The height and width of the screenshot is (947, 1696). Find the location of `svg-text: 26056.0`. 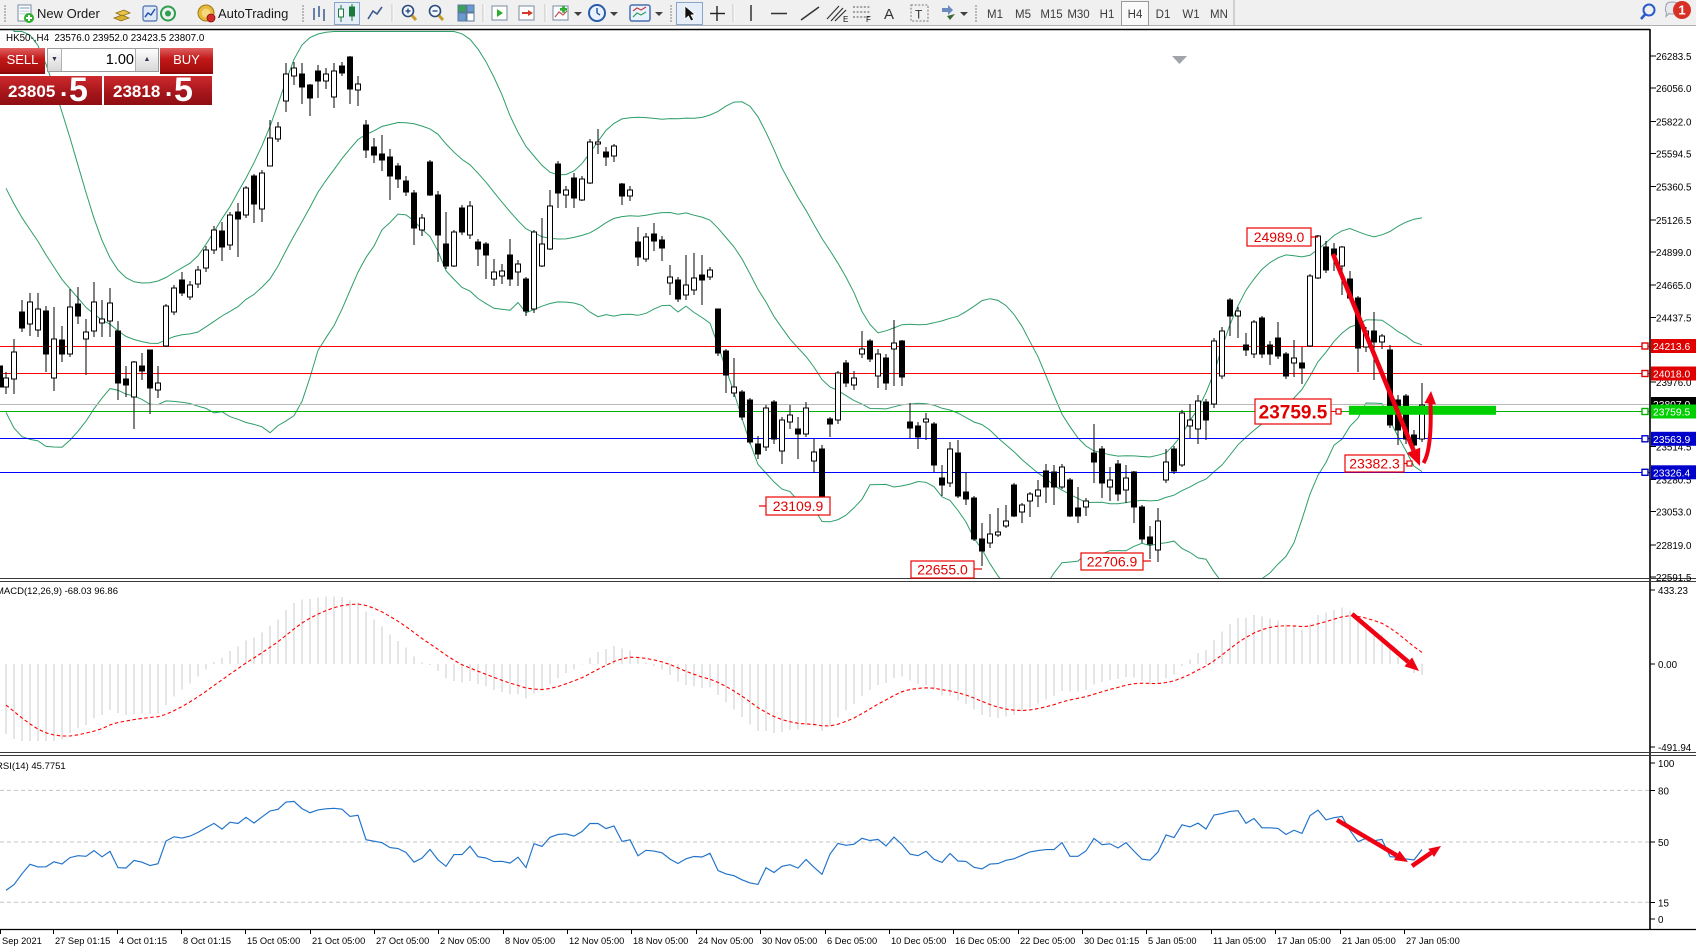

svg-text: 26056.0 is located at coordinates (1674, 89).